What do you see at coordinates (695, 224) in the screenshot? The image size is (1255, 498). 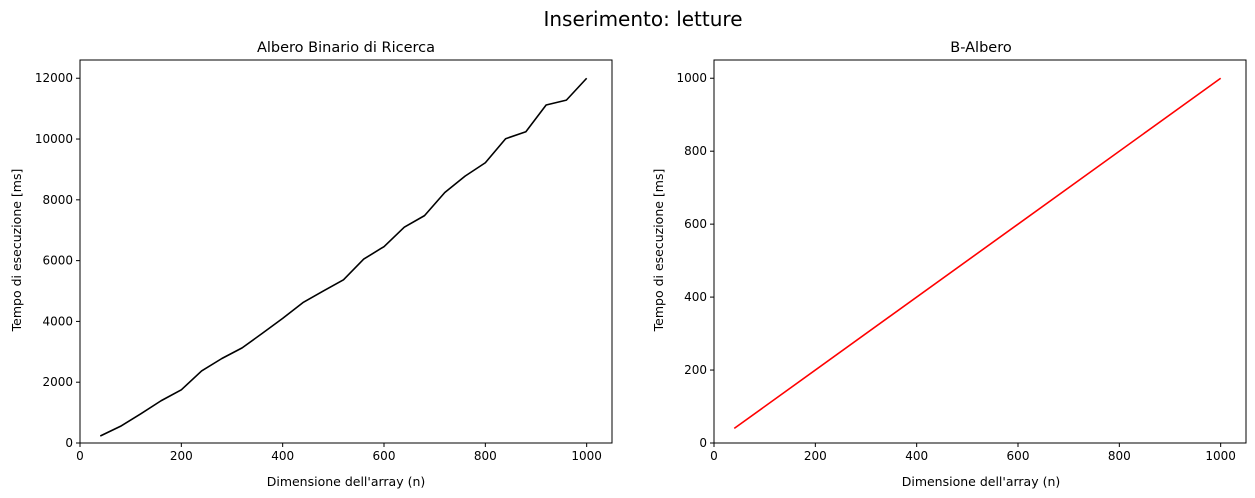 I see `chart-btree-ytick-label-3: 600` at bounding box center [695, 224].